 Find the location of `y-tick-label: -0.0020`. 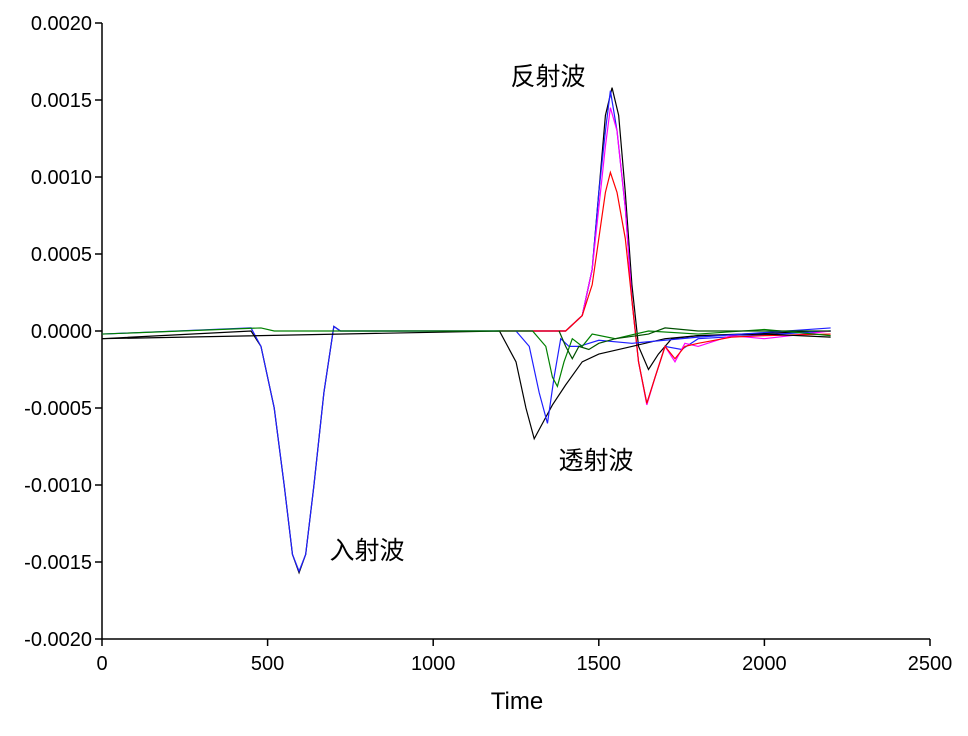

y-tick-label: -0.0020 is located at coordinates (58, 640).